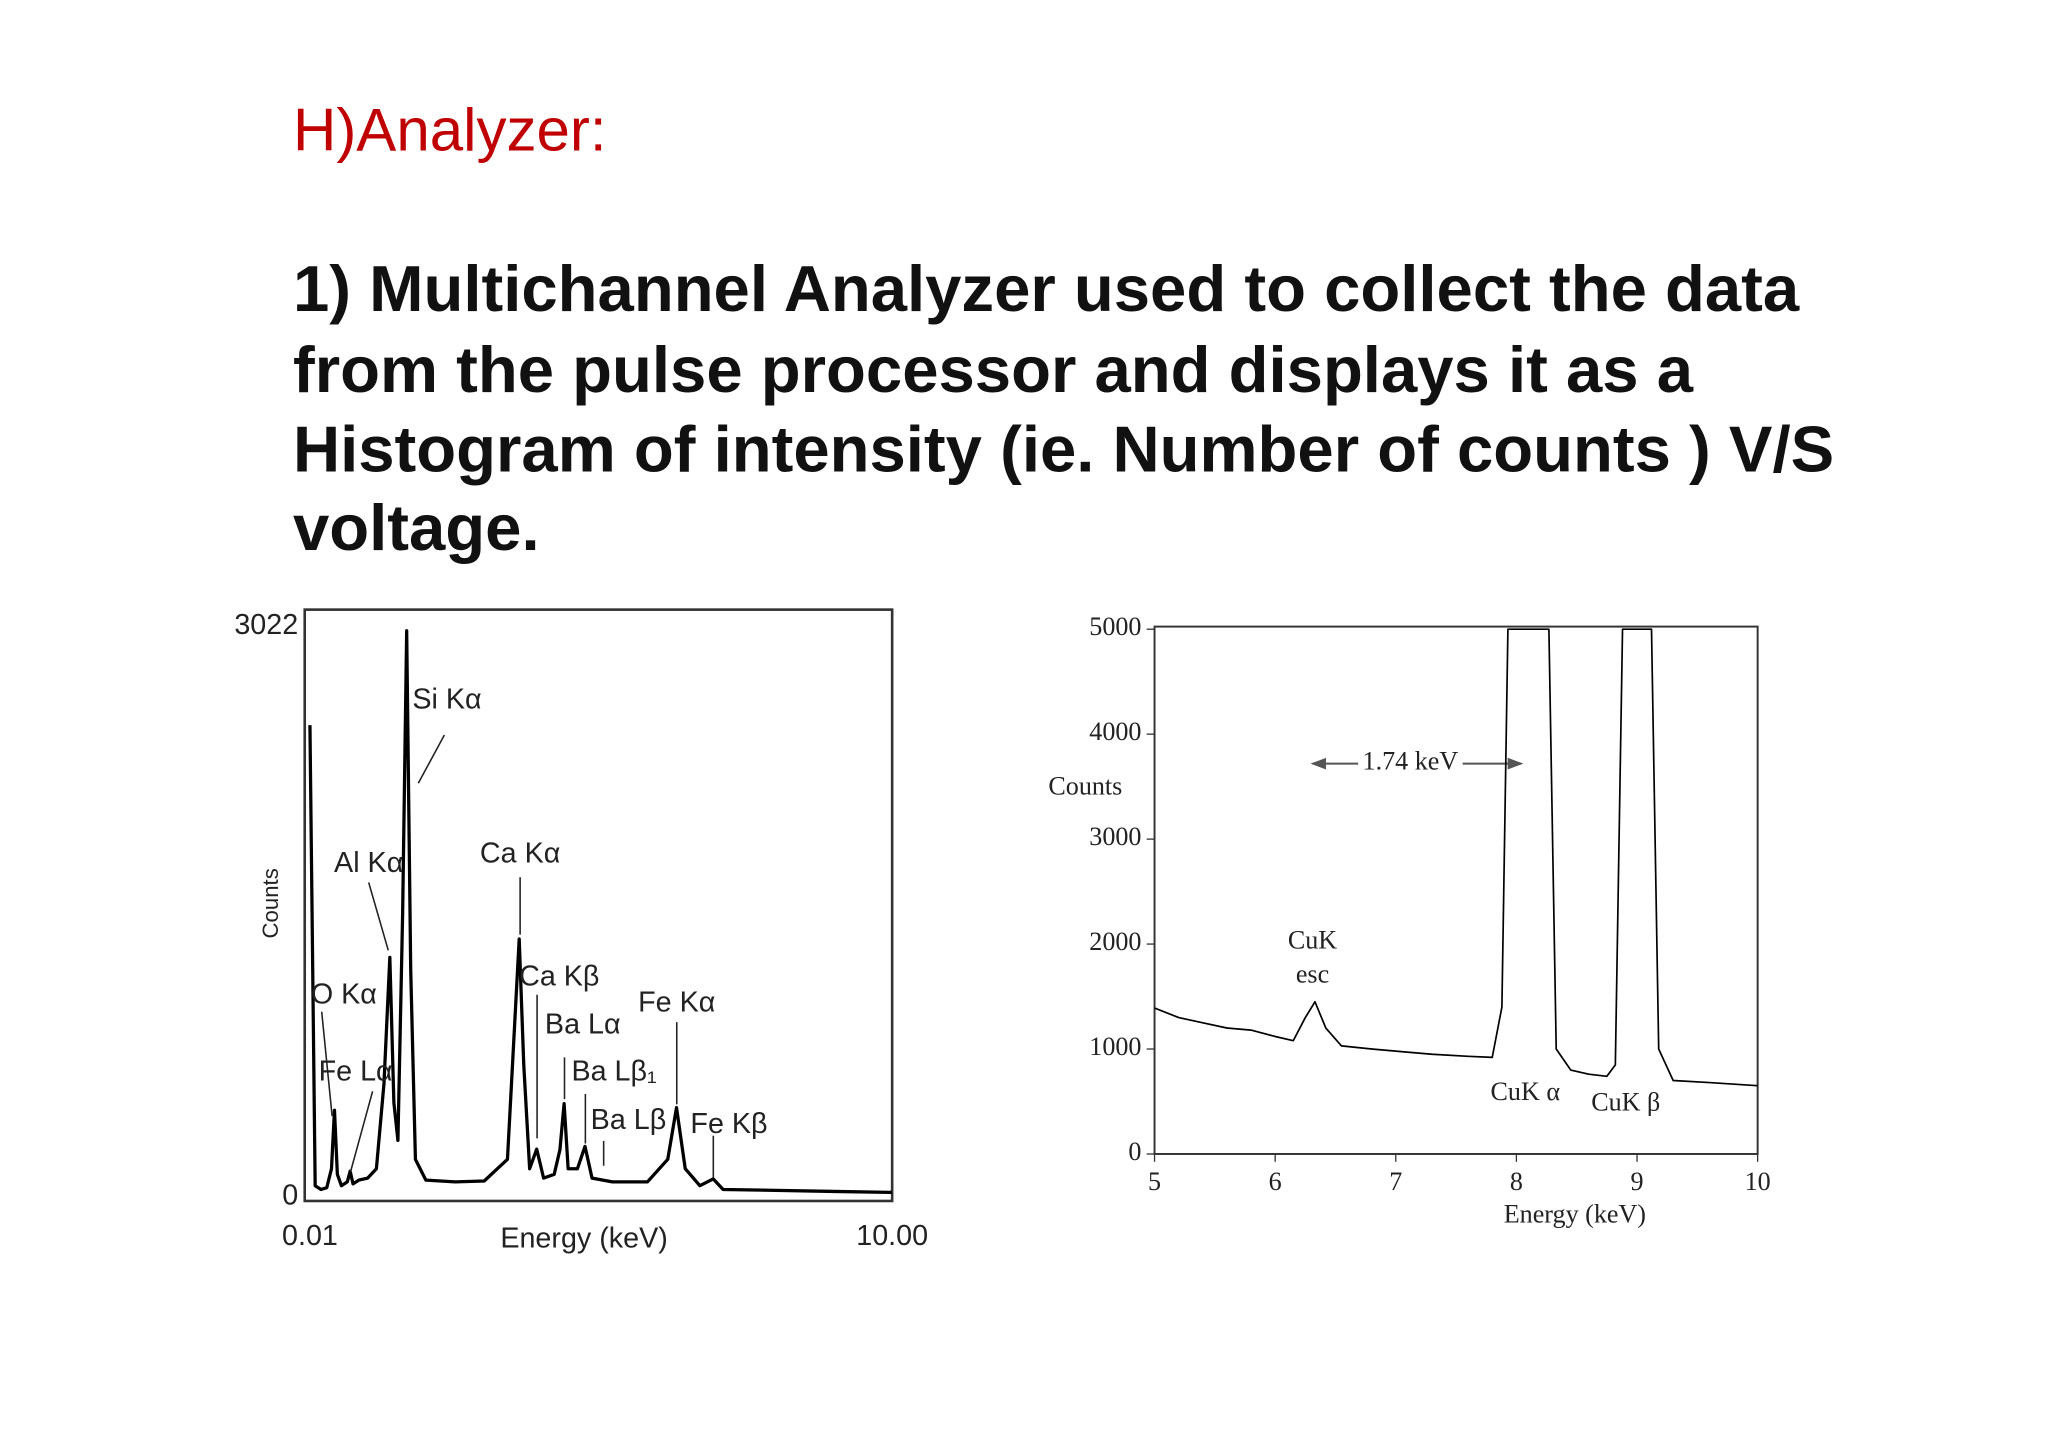 The image size is (2048, 1449). Describe the element at coordinates (446, 700) in the screenshot. I see `peak-label: Si Kα` at that location.